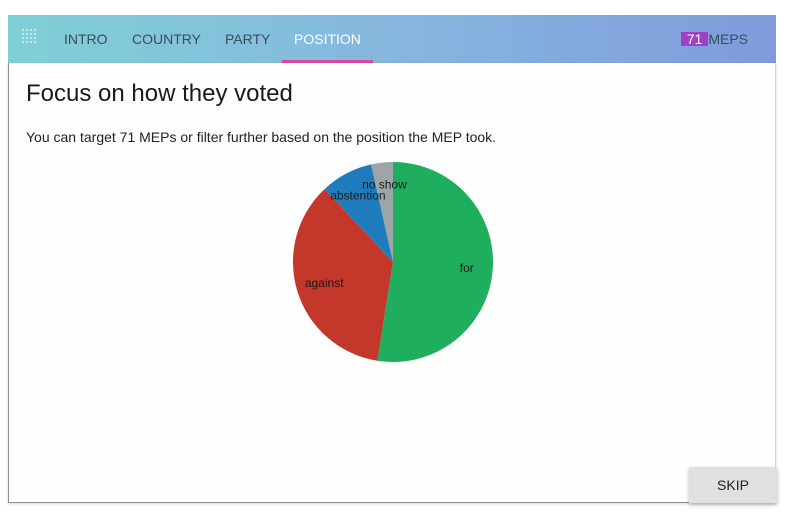  I want to click on page-title: Focus on how they voted, so click(159, 93).